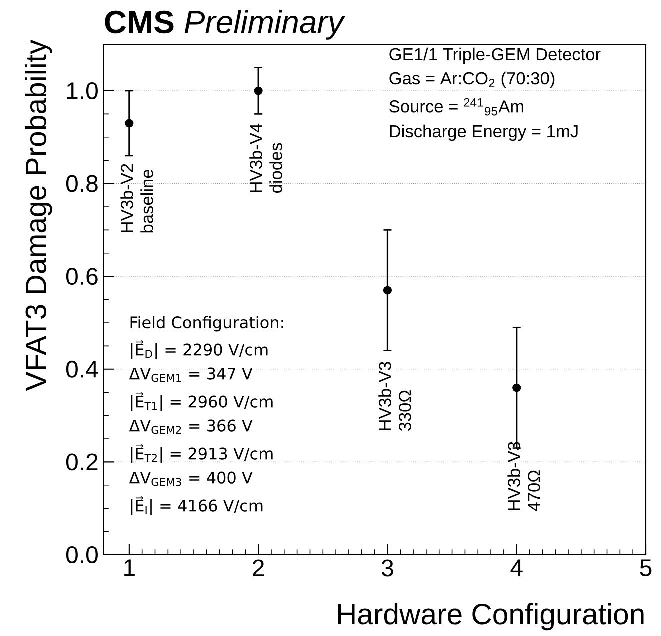  What do you see at coordinates (524, 477) in the screenshot?
I see `annotation: HV3b-V3 470Ω` at bounding box center [524, 477].